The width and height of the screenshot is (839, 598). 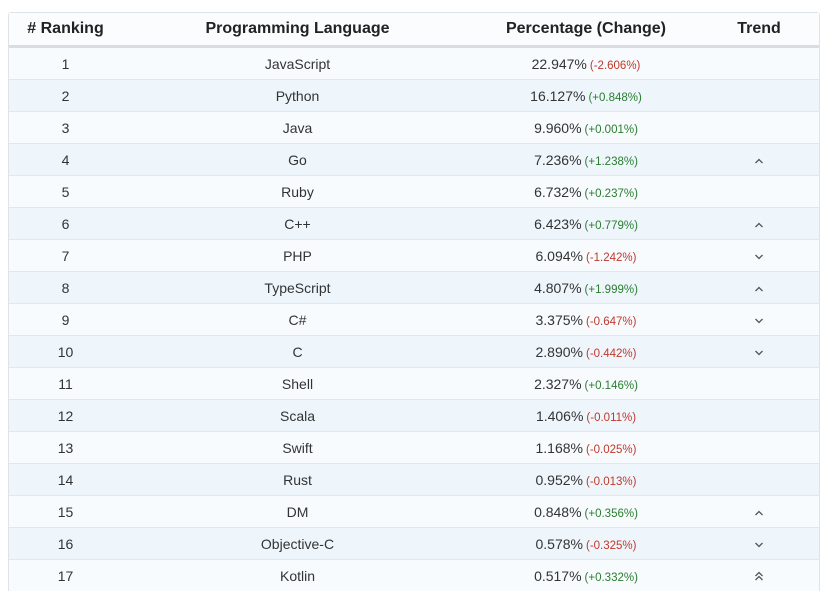 I want to click on table-row: 14 Rust 0.952% (-0.013%), so click(x=414, y=479).